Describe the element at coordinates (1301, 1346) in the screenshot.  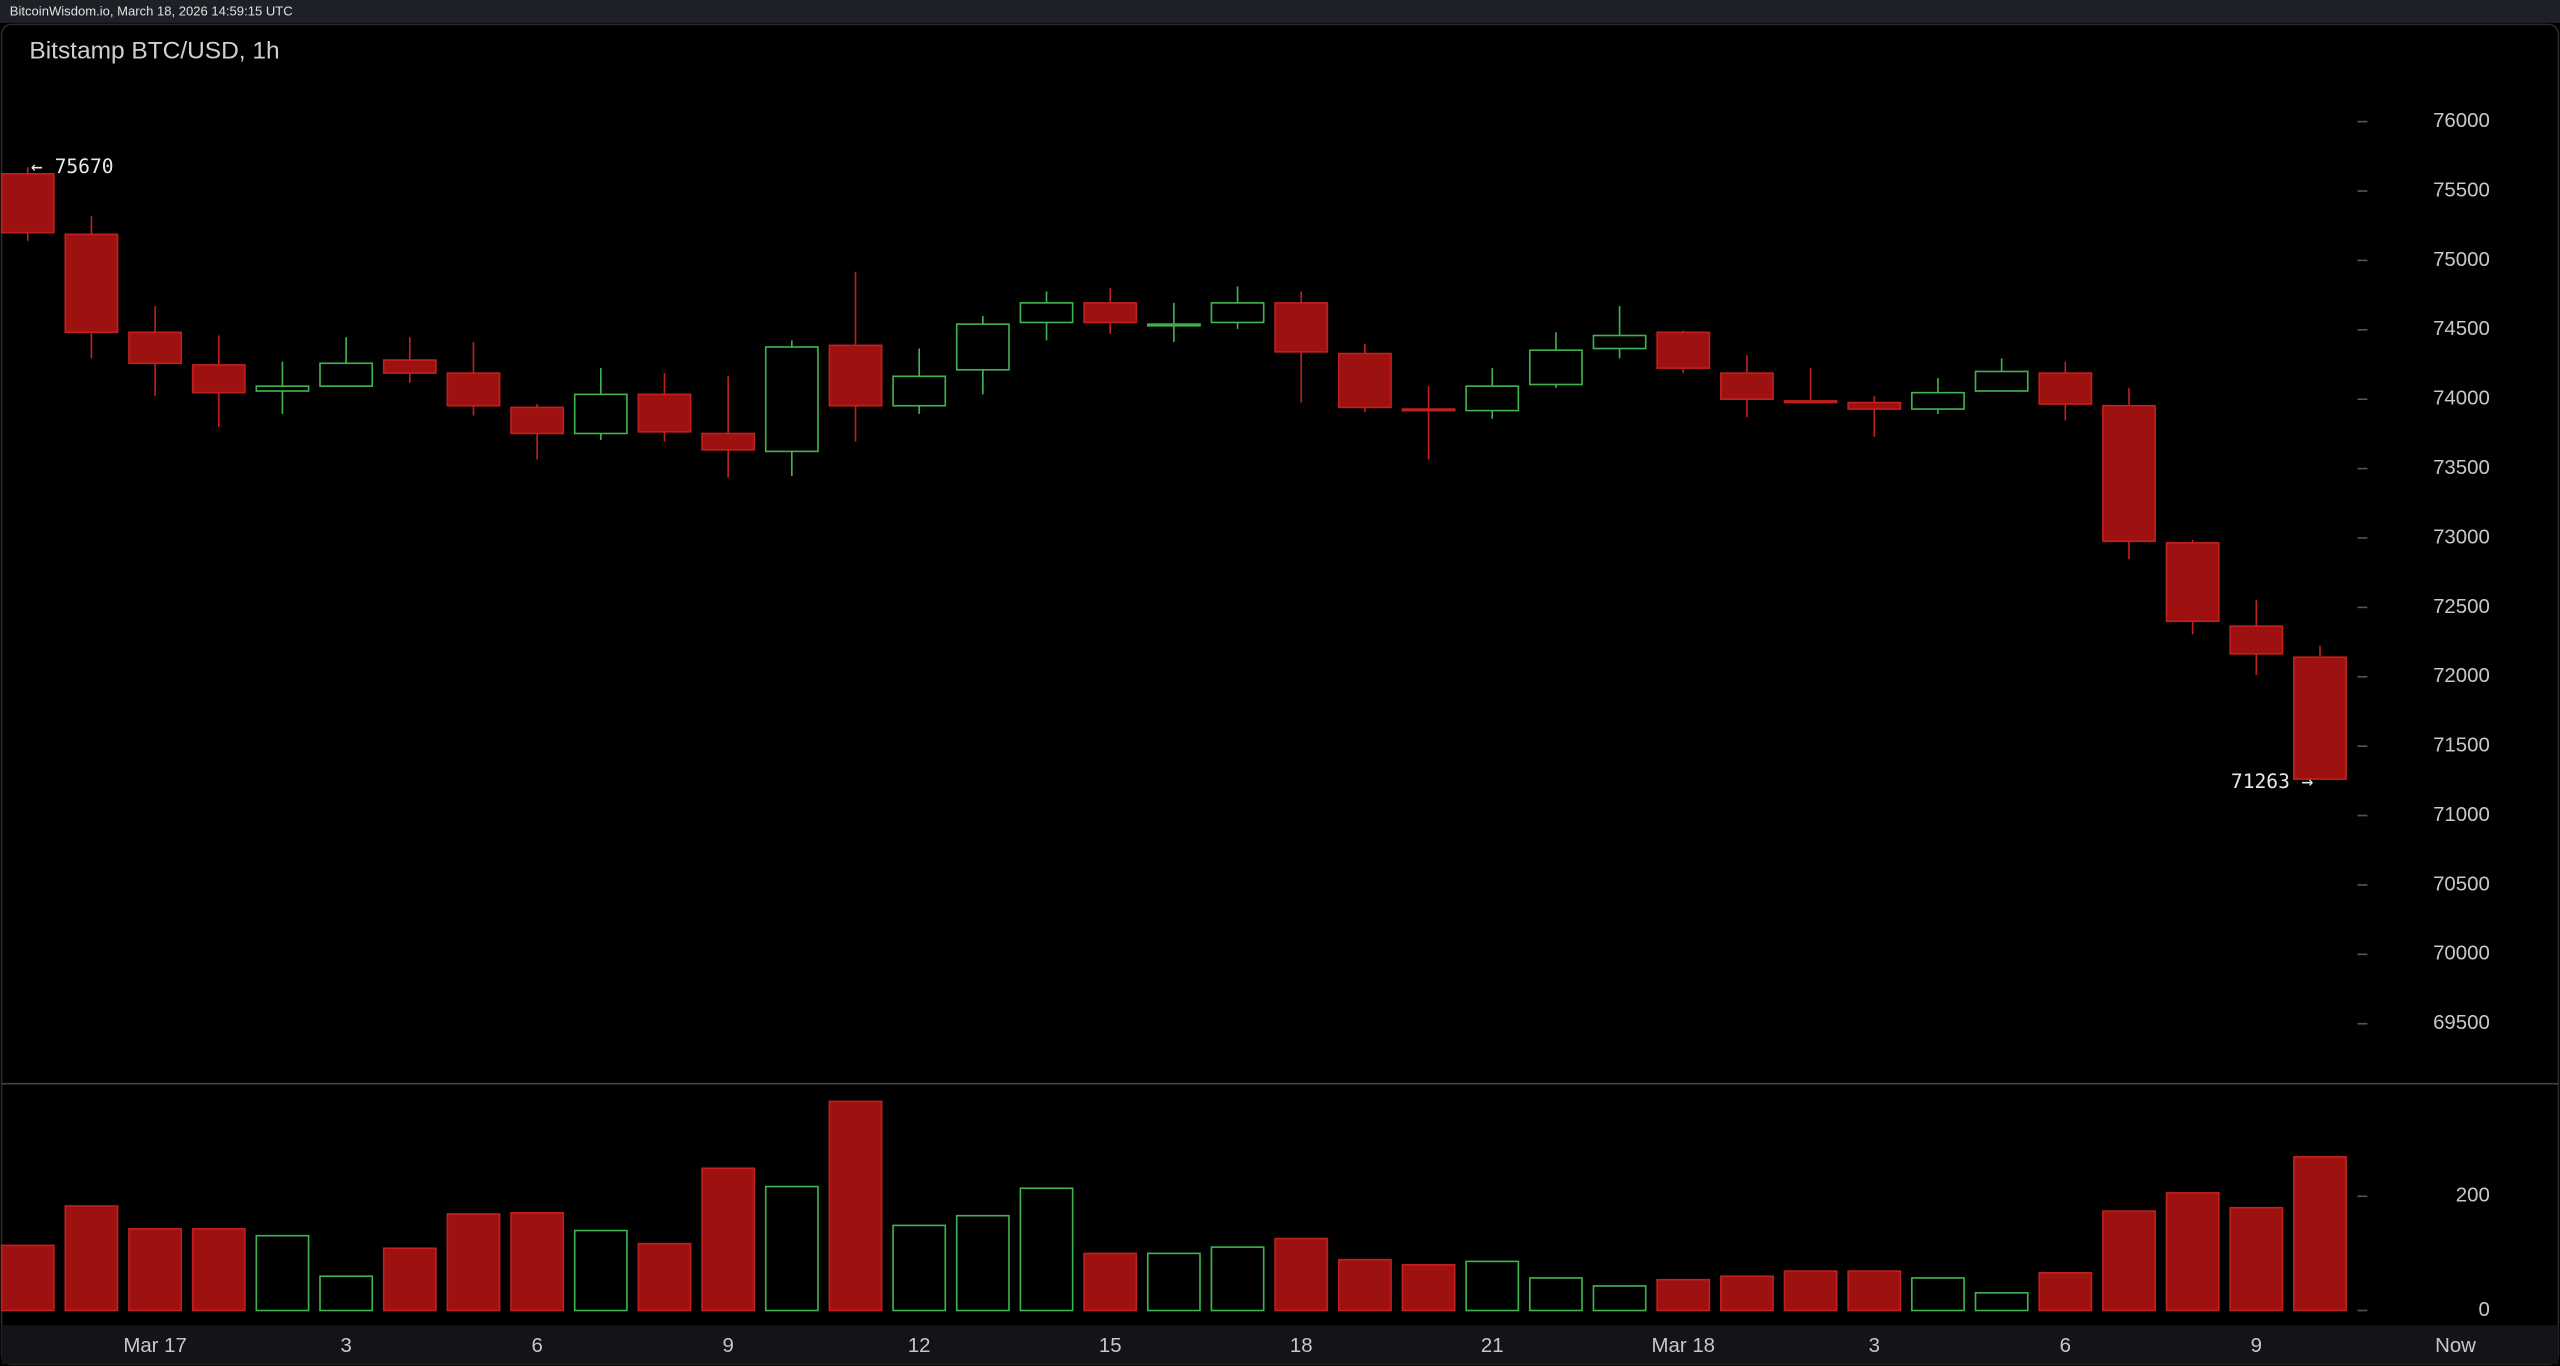
I see `x-tick-label: 18` at that location.